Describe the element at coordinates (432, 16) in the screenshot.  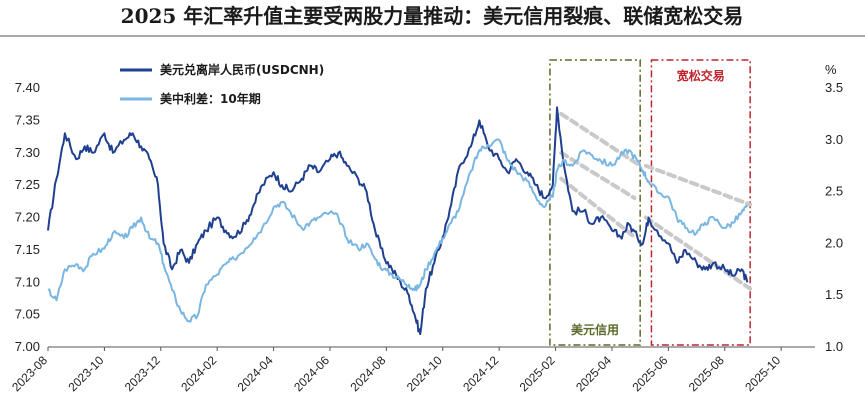
I see `chart-title: 2025 年汇率升值主要受两股力量推动：美元信用裂痕、联储宽松交易` at that location.